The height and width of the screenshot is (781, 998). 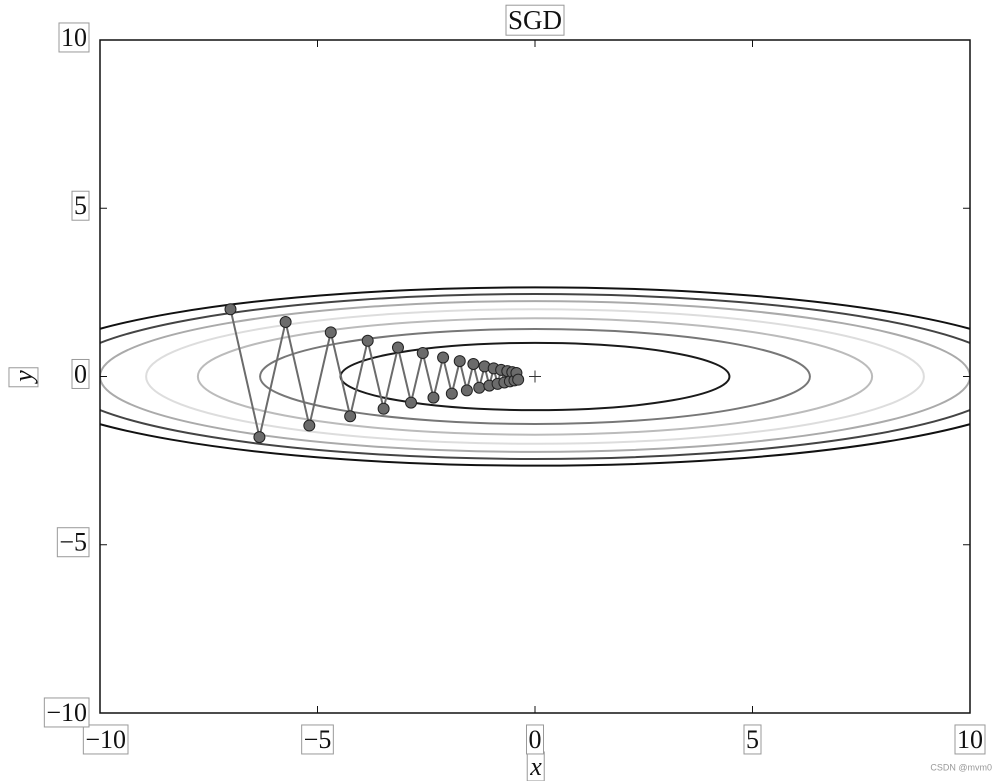 I want to click on y-axis-label: y, so click(x=23, y=377).